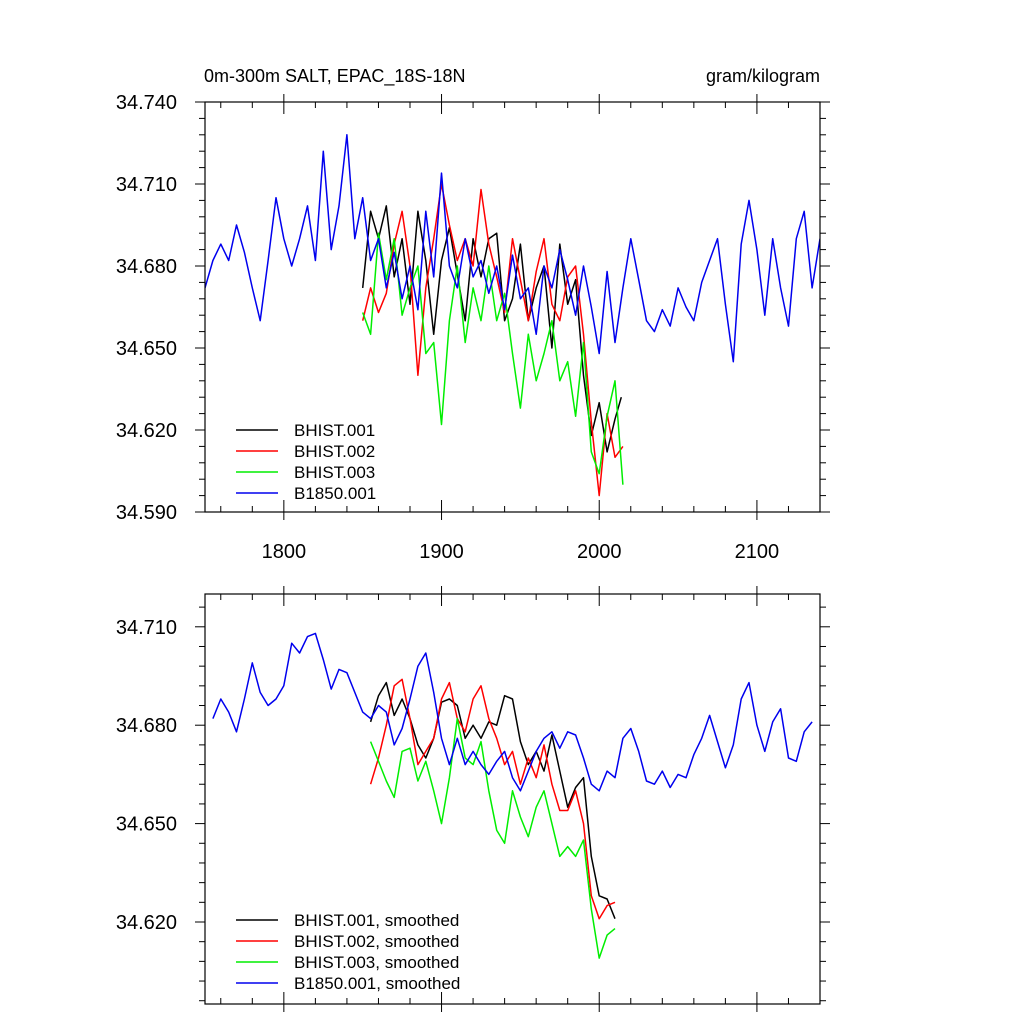 This screenshot has width=1024, height=1024. I want to click on bottom-legend-label: BHIST.002, smoothed, so click(376, 941).